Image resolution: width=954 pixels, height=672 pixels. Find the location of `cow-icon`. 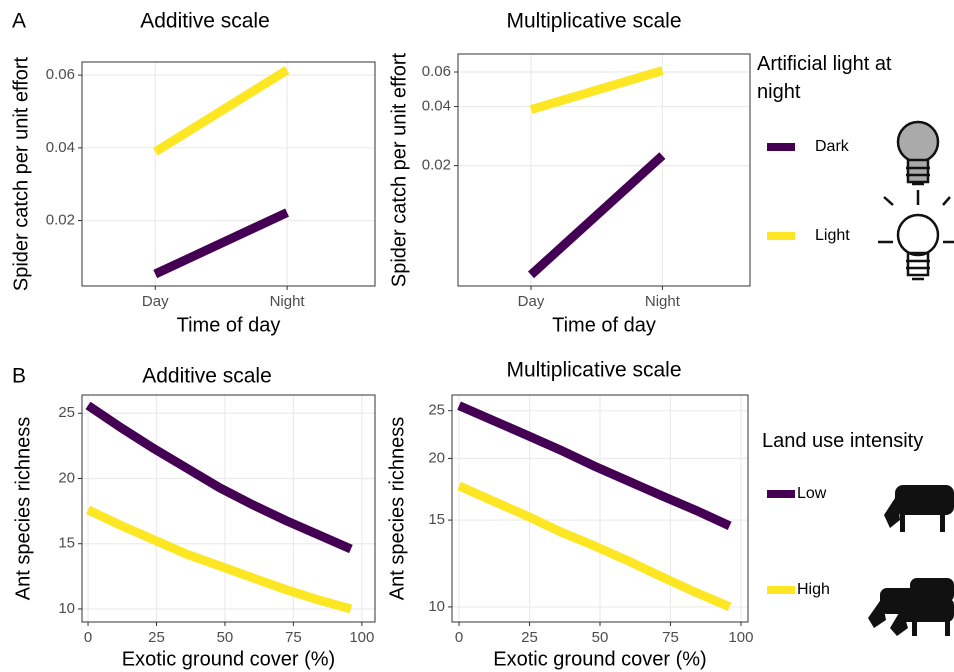

cow-icon is located at coordinates (919, 508).